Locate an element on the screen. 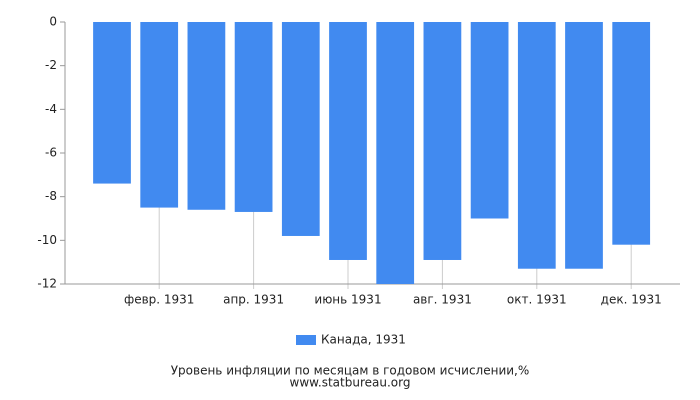 This screenshot has height=400, width=700. y-tick-label: -6 is located at coordinates (51, 153).